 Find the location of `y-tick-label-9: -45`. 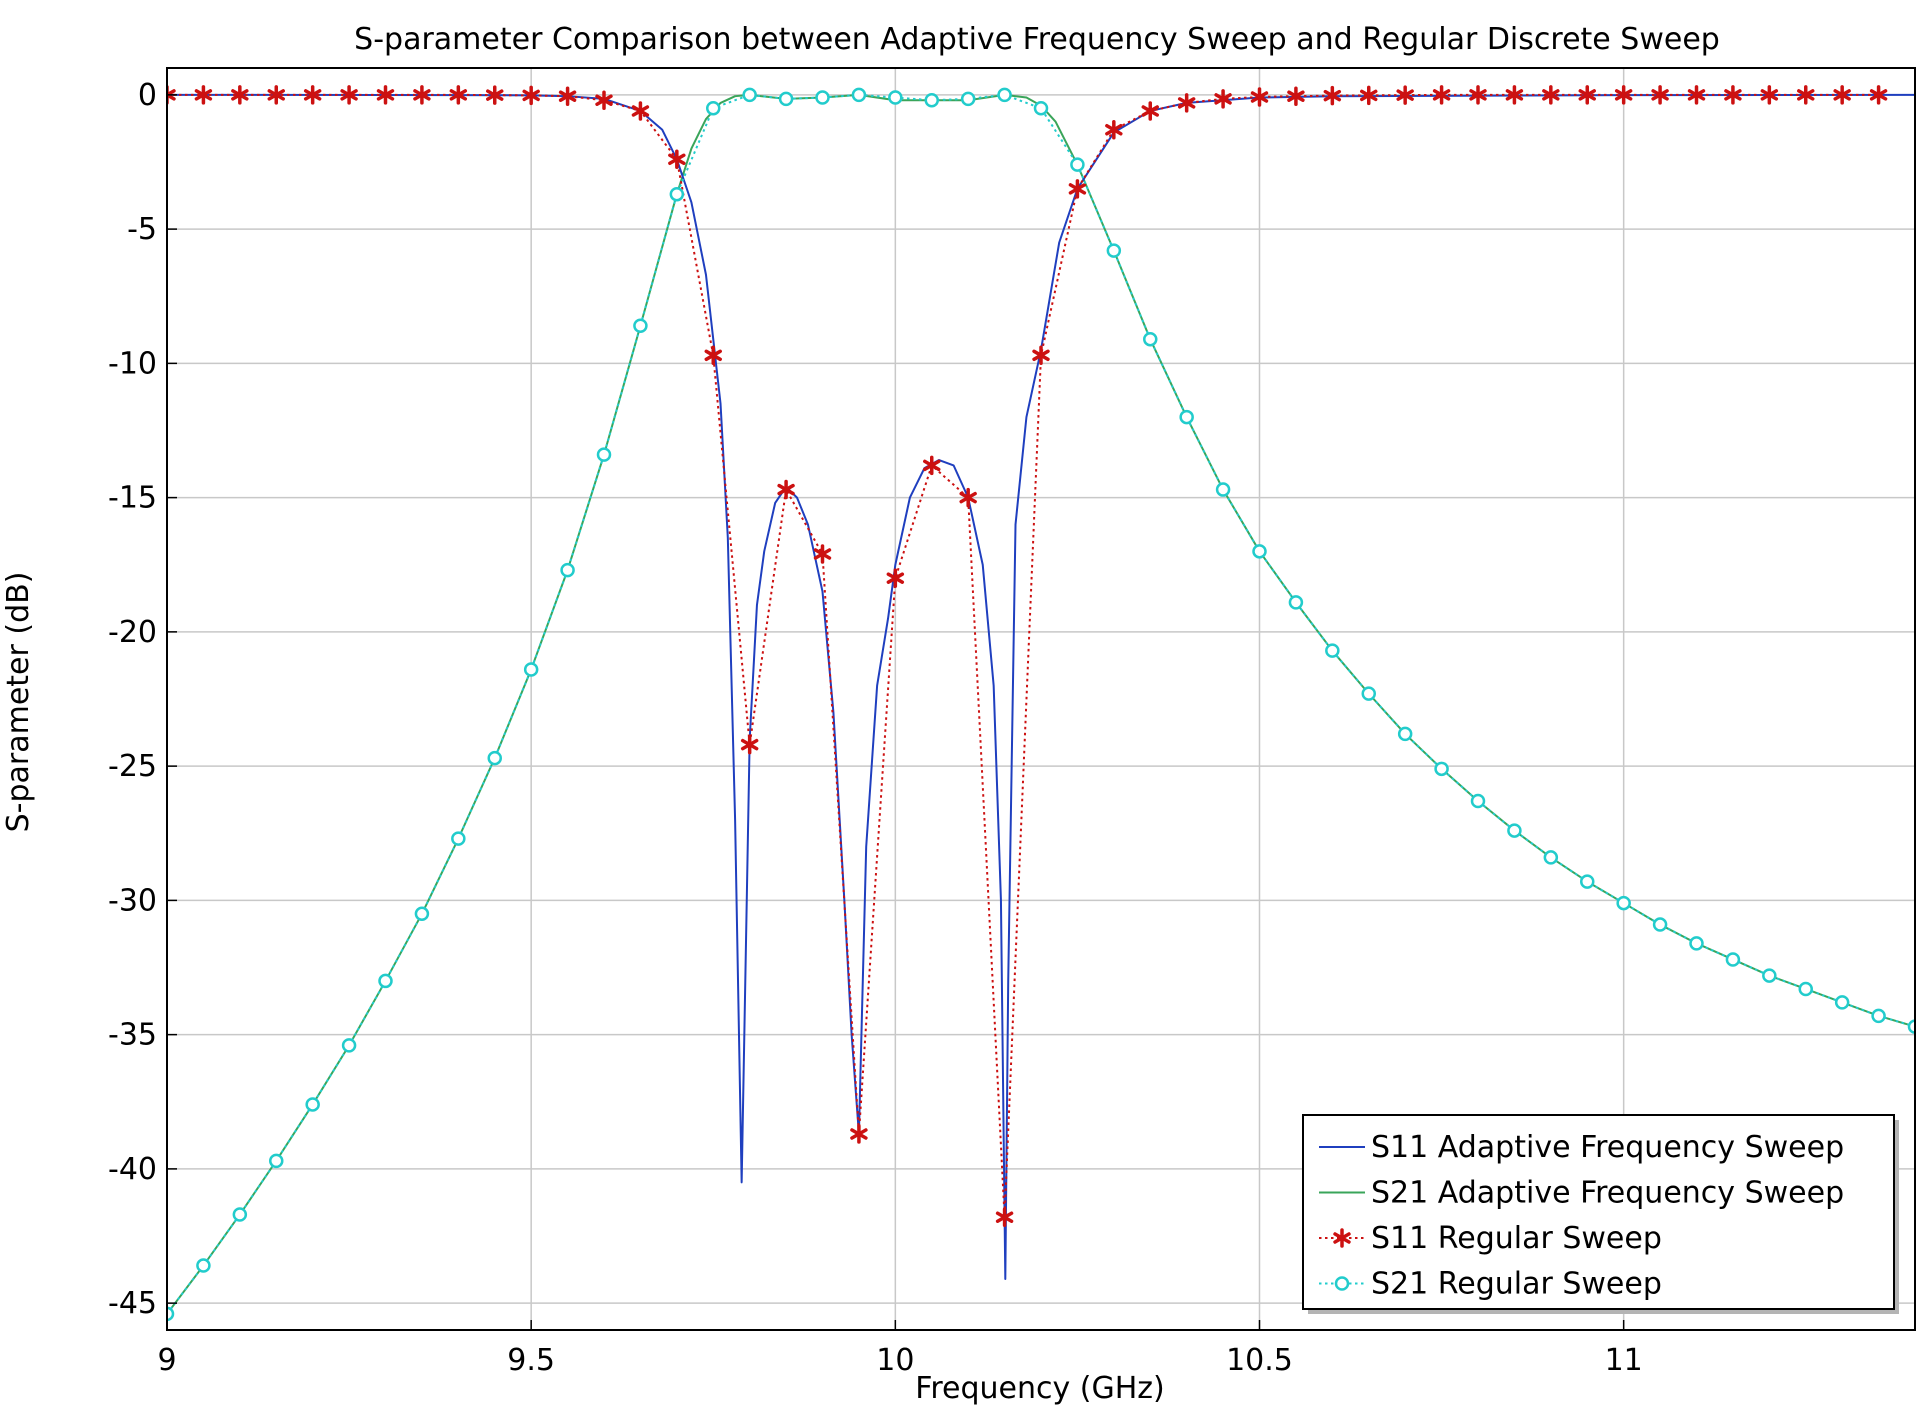

y-tick-label-9: -45 is located at coordinates (132, 1303).